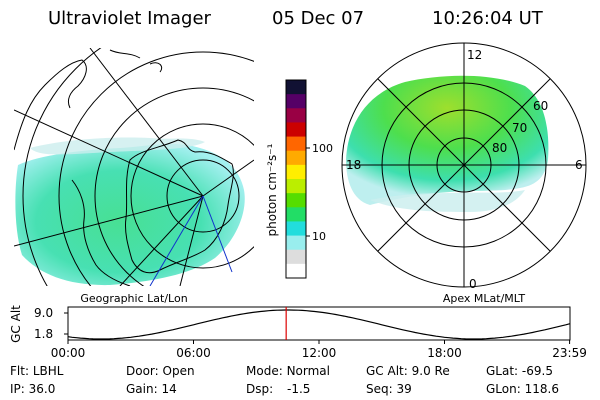 This screenshot has width=600, height=400. What do you see at coordinates (68, 353) in the screenshot?
I see `xtick-label: 00:00` at bounding box center [68, 353].